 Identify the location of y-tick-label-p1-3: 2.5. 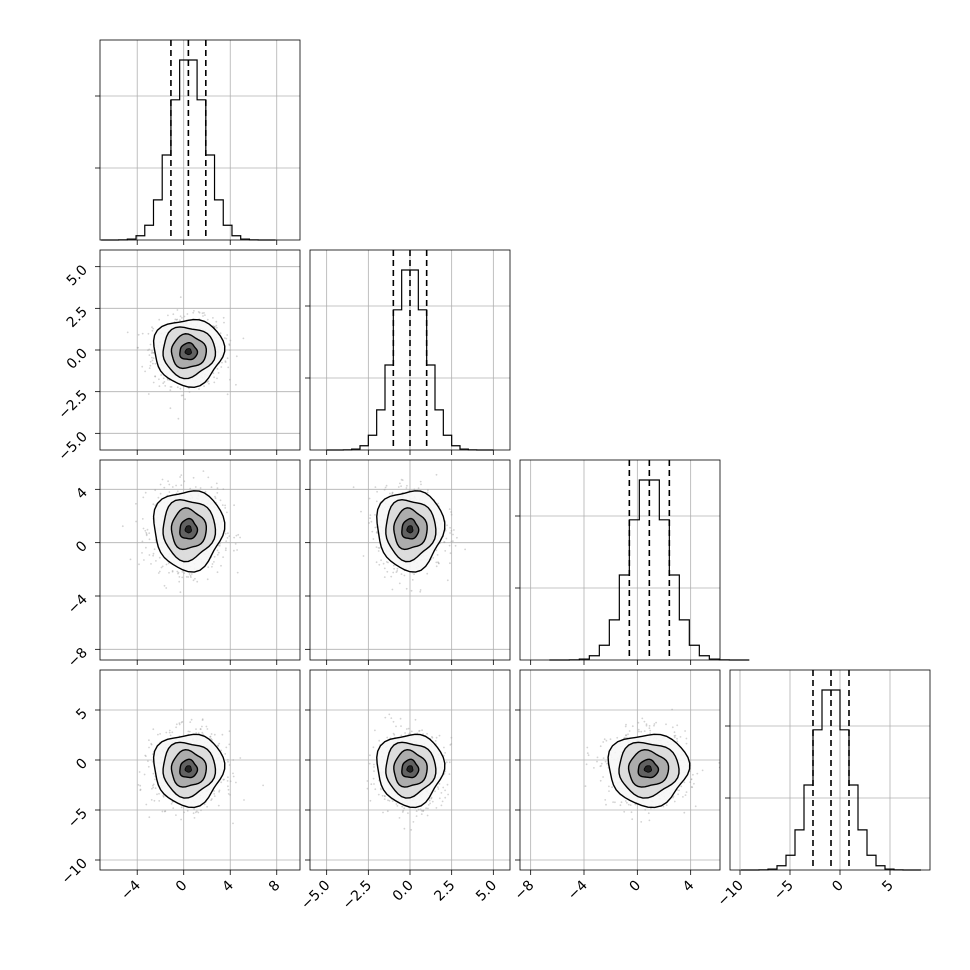
(77, 317).